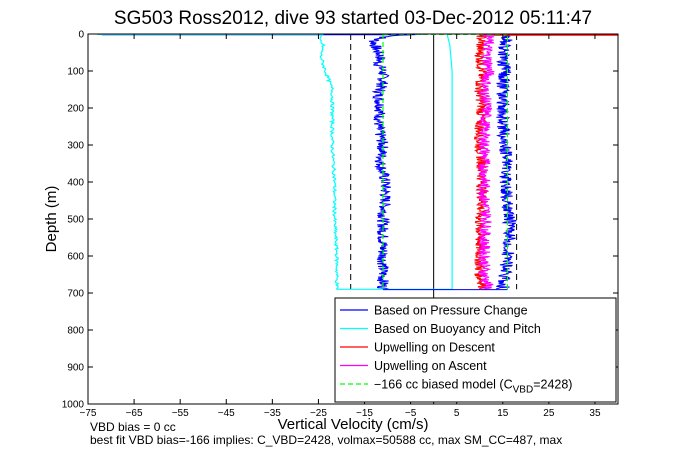 This screenshot has height=454, width=681. Describe the element at coordinates (506, 162) in the screenshot. I see `series-line-pressure-change-ascent` at that location.